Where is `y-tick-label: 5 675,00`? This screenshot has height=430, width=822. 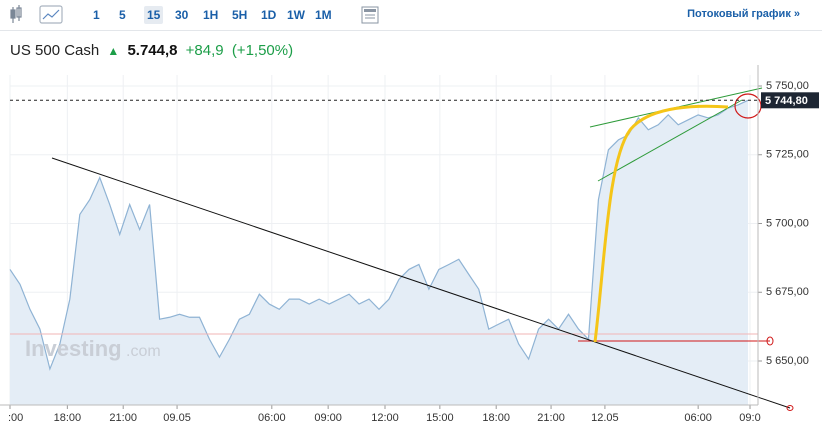 y-tick-label: 5 675,00 is located at coordinates (787, 292).